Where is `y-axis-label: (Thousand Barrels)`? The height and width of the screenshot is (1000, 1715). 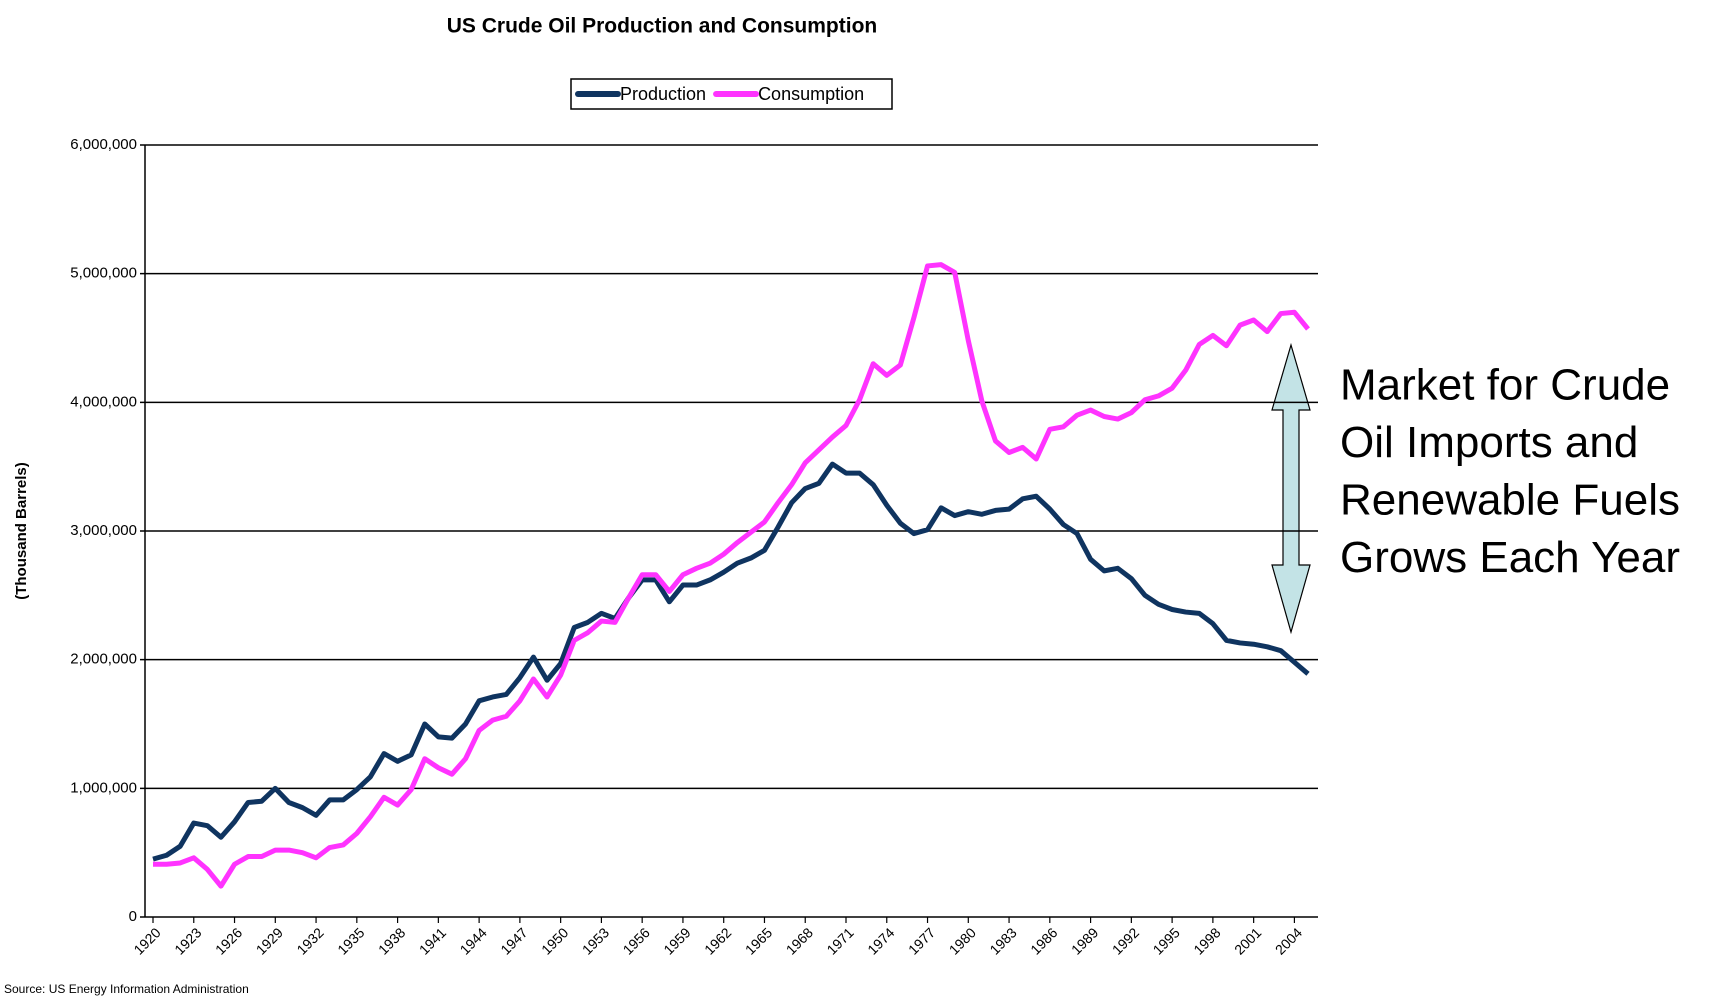 y-axis-label: (Thousand Barrels) is located at coordinates (21, 531).